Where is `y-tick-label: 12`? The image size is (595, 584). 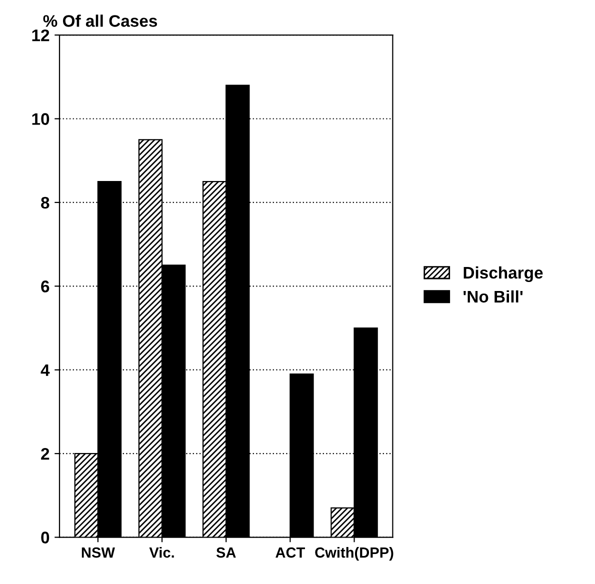 y-tick-label: 12 is located at coordinates (41, 35).